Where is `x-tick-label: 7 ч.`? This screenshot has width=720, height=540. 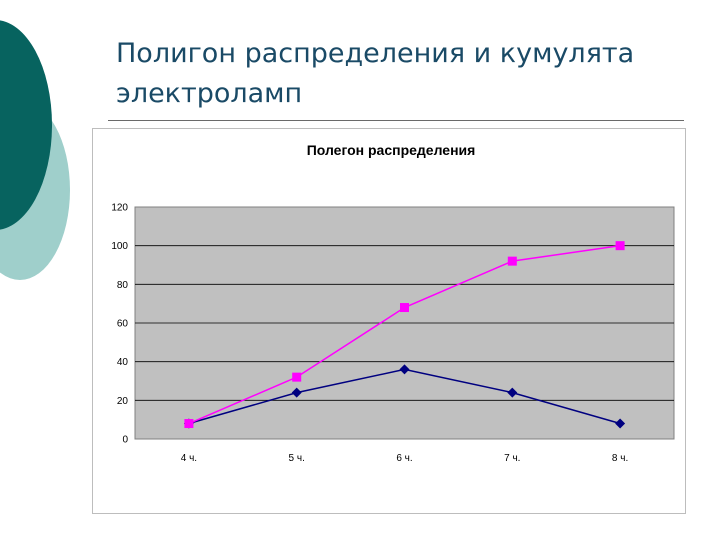 x-tick-label: 7 ч. is located at coordinates (512, 458).